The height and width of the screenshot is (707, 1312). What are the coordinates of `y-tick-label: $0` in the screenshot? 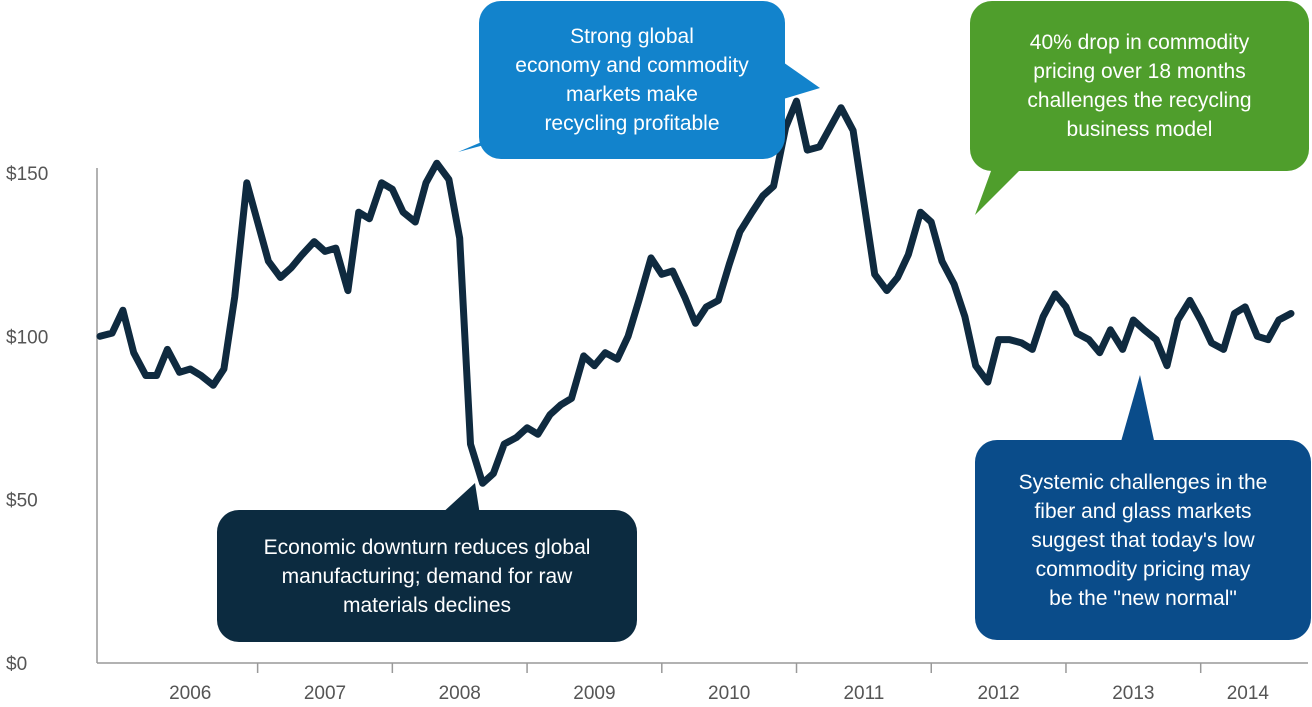 It's located at (16, 664).